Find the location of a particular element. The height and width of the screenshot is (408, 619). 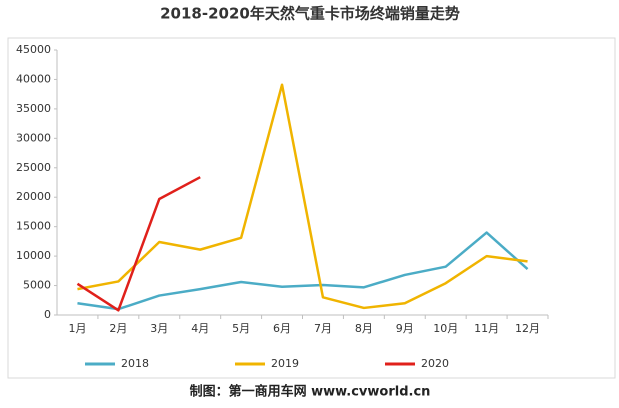

x-tick-label: 5月 is located at coordinates (241, 328).